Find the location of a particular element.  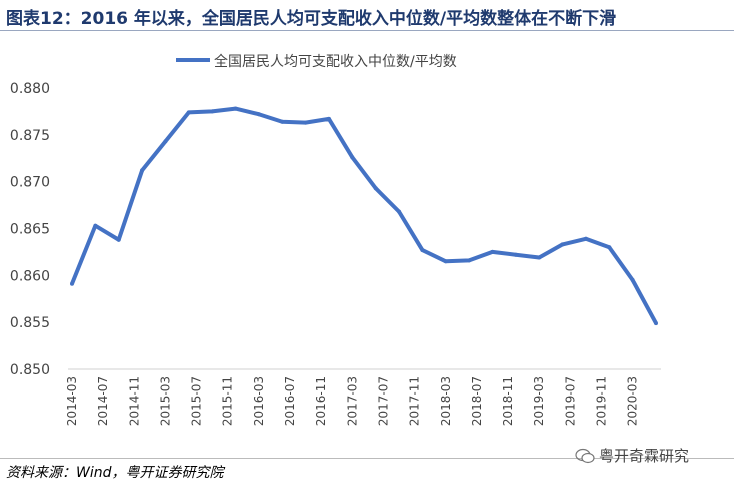

x-tick-label: 2018-11 is located at coordinates (508, 401).